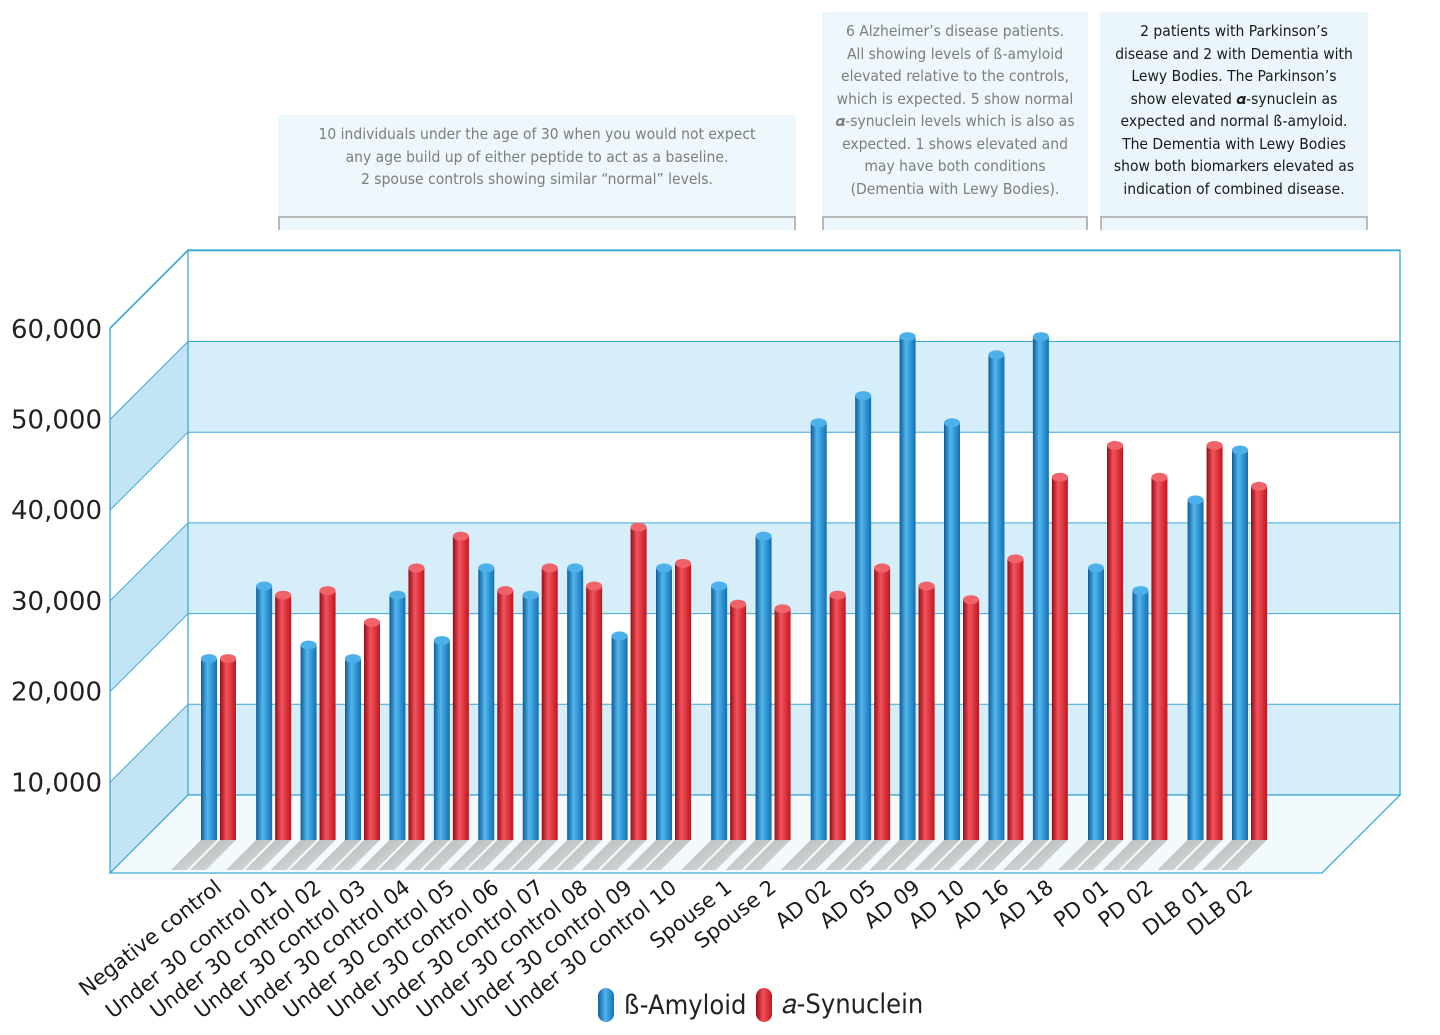 The width and height of the screenshot is (1440, 1035). I want to click on note-line: All showing levels of ß-amyloid, so click(955, 53).